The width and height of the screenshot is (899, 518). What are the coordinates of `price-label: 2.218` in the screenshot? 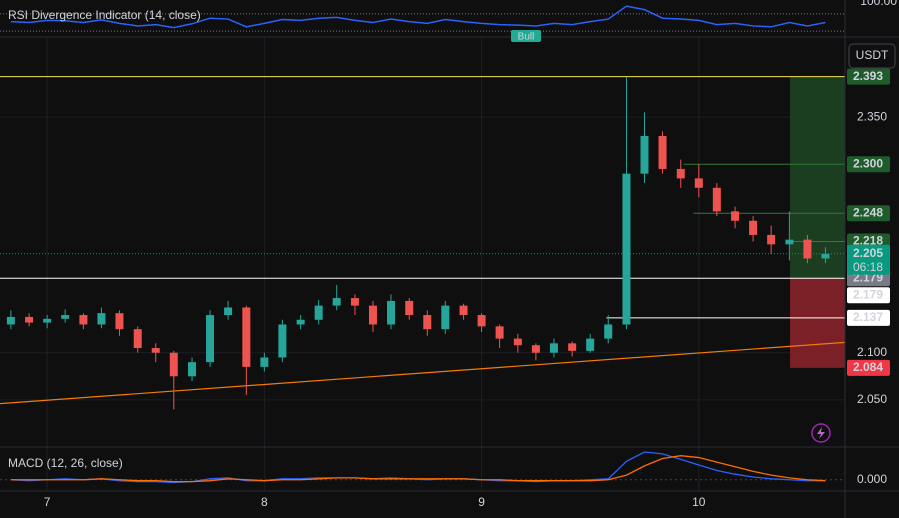 It's located at (868, 241).